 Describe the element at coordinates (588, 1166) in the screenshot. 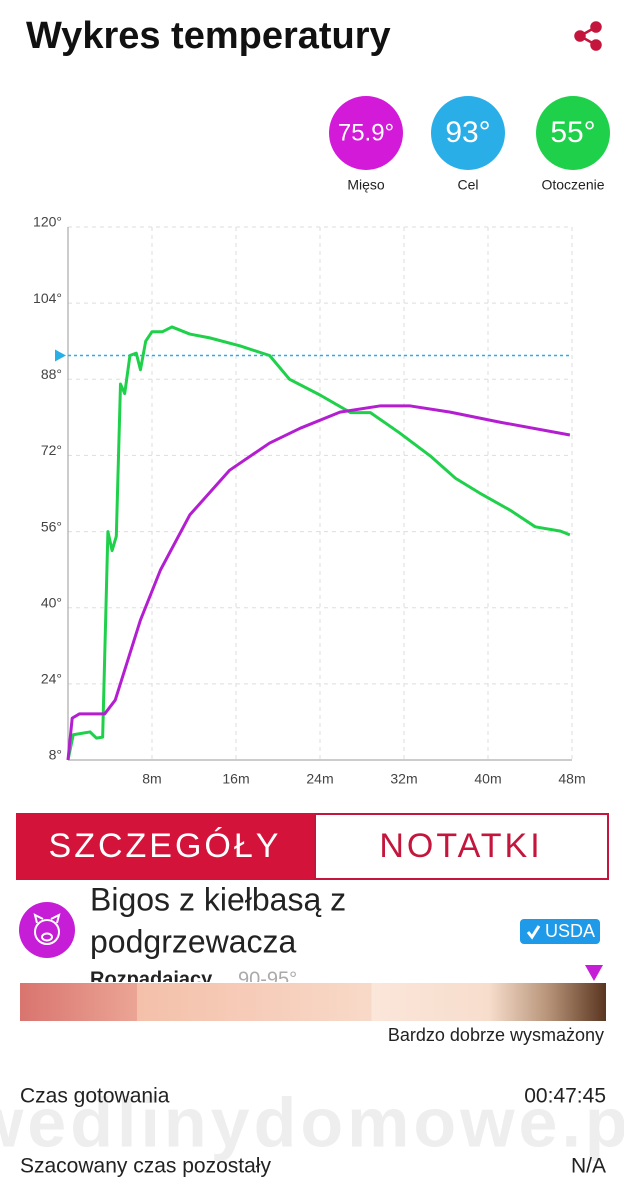

I see `detail-value: N/A` at that location.